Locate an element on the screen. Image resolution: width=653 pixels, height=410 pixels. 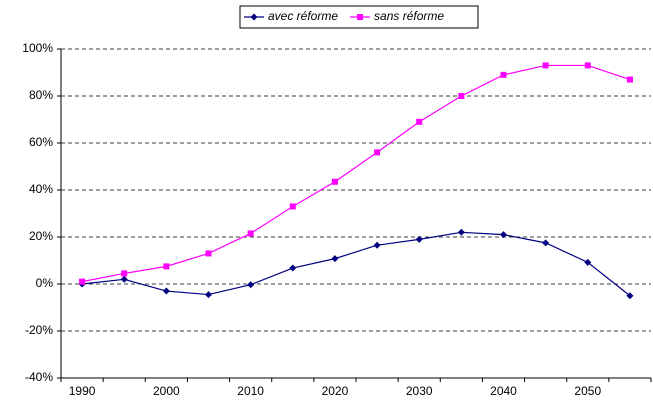
y-tick-label: 100% is located at coordinates (37, 48).